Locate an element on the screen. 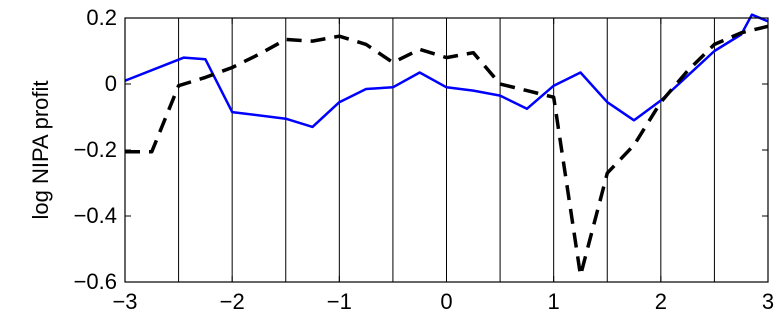 The image size is (777, 320). x-tick-label: −2 is located at coordinates (232, 301).